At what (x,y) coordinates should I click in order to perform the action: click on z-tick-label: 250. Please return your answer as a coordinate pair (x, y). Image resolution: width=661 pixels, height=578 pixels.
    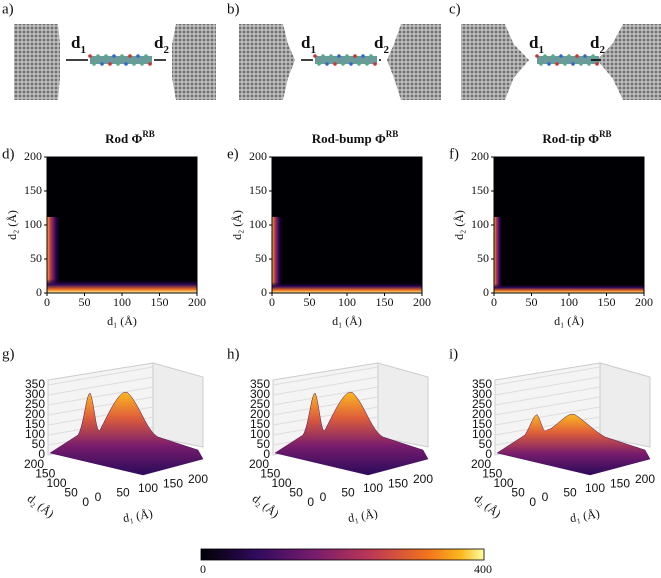
    Looking at the image, I should click on (260, 404).